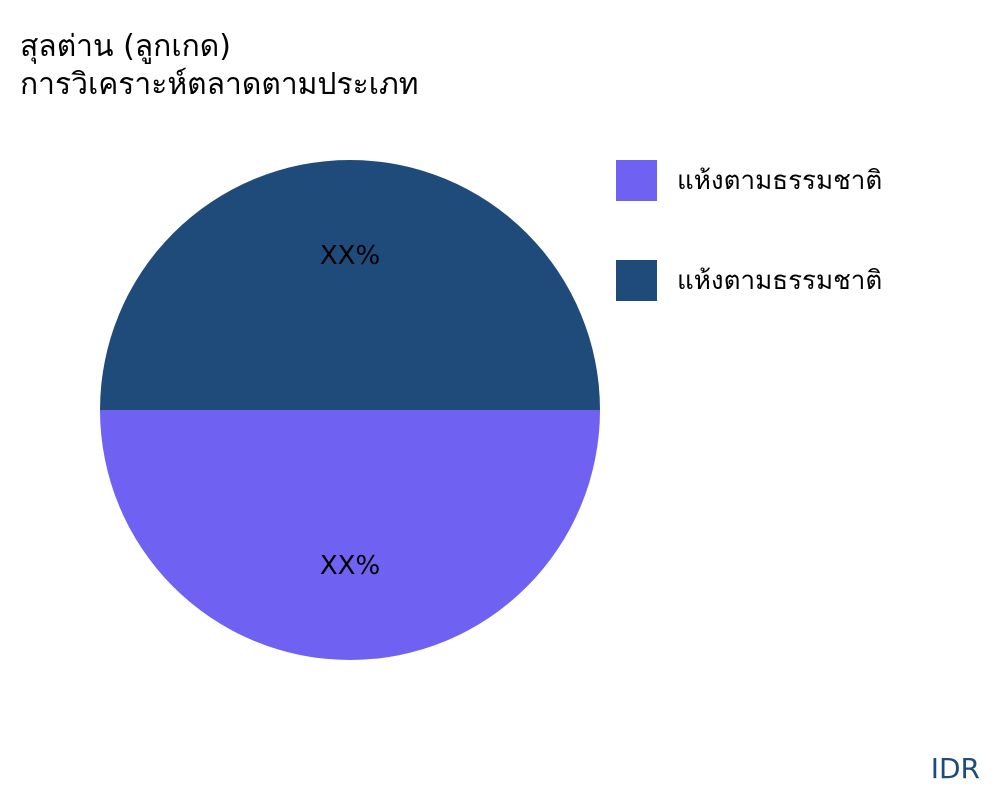 This screenshot has height=800, width=1000. I want to click on chart-subtitle: การวิเคราะห์ตลาดตามประเภท, so click(219, 84).